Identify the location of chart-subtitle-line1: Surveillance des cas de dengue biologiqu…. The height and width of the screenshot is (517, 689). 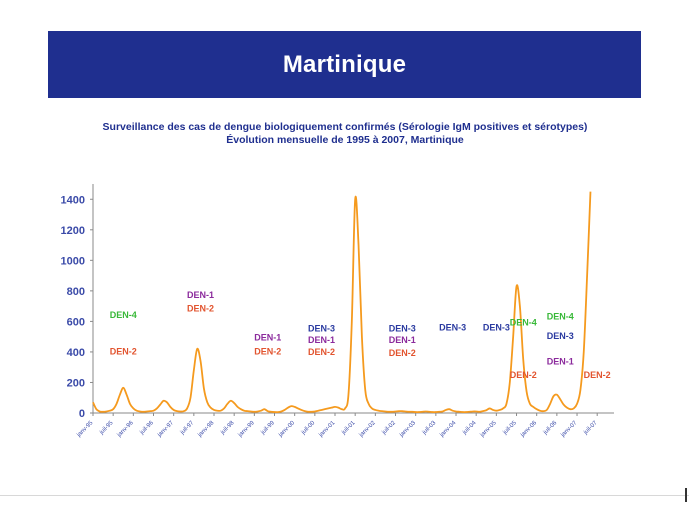
(345, 127).